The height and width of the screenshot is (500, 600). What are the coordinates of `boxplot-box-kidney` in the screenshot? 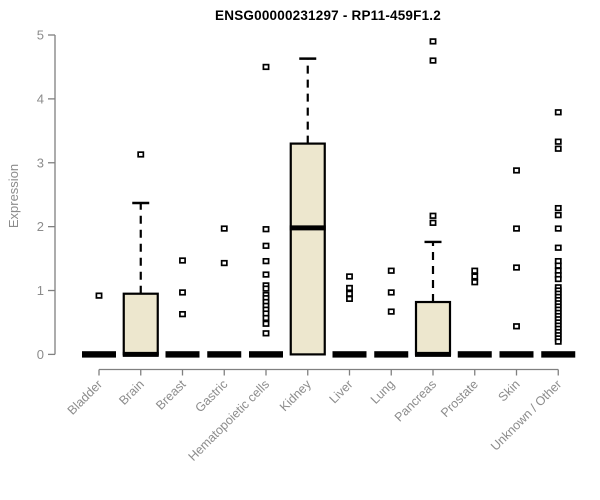 It's located at (307, 249).